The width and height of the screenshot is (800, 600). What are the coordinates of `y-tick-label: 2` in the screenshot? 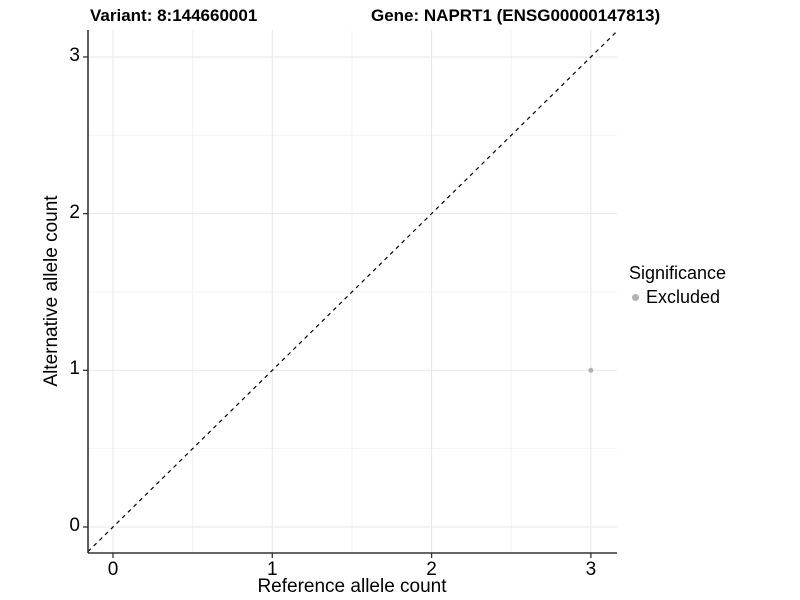 It's located at (74, 212).